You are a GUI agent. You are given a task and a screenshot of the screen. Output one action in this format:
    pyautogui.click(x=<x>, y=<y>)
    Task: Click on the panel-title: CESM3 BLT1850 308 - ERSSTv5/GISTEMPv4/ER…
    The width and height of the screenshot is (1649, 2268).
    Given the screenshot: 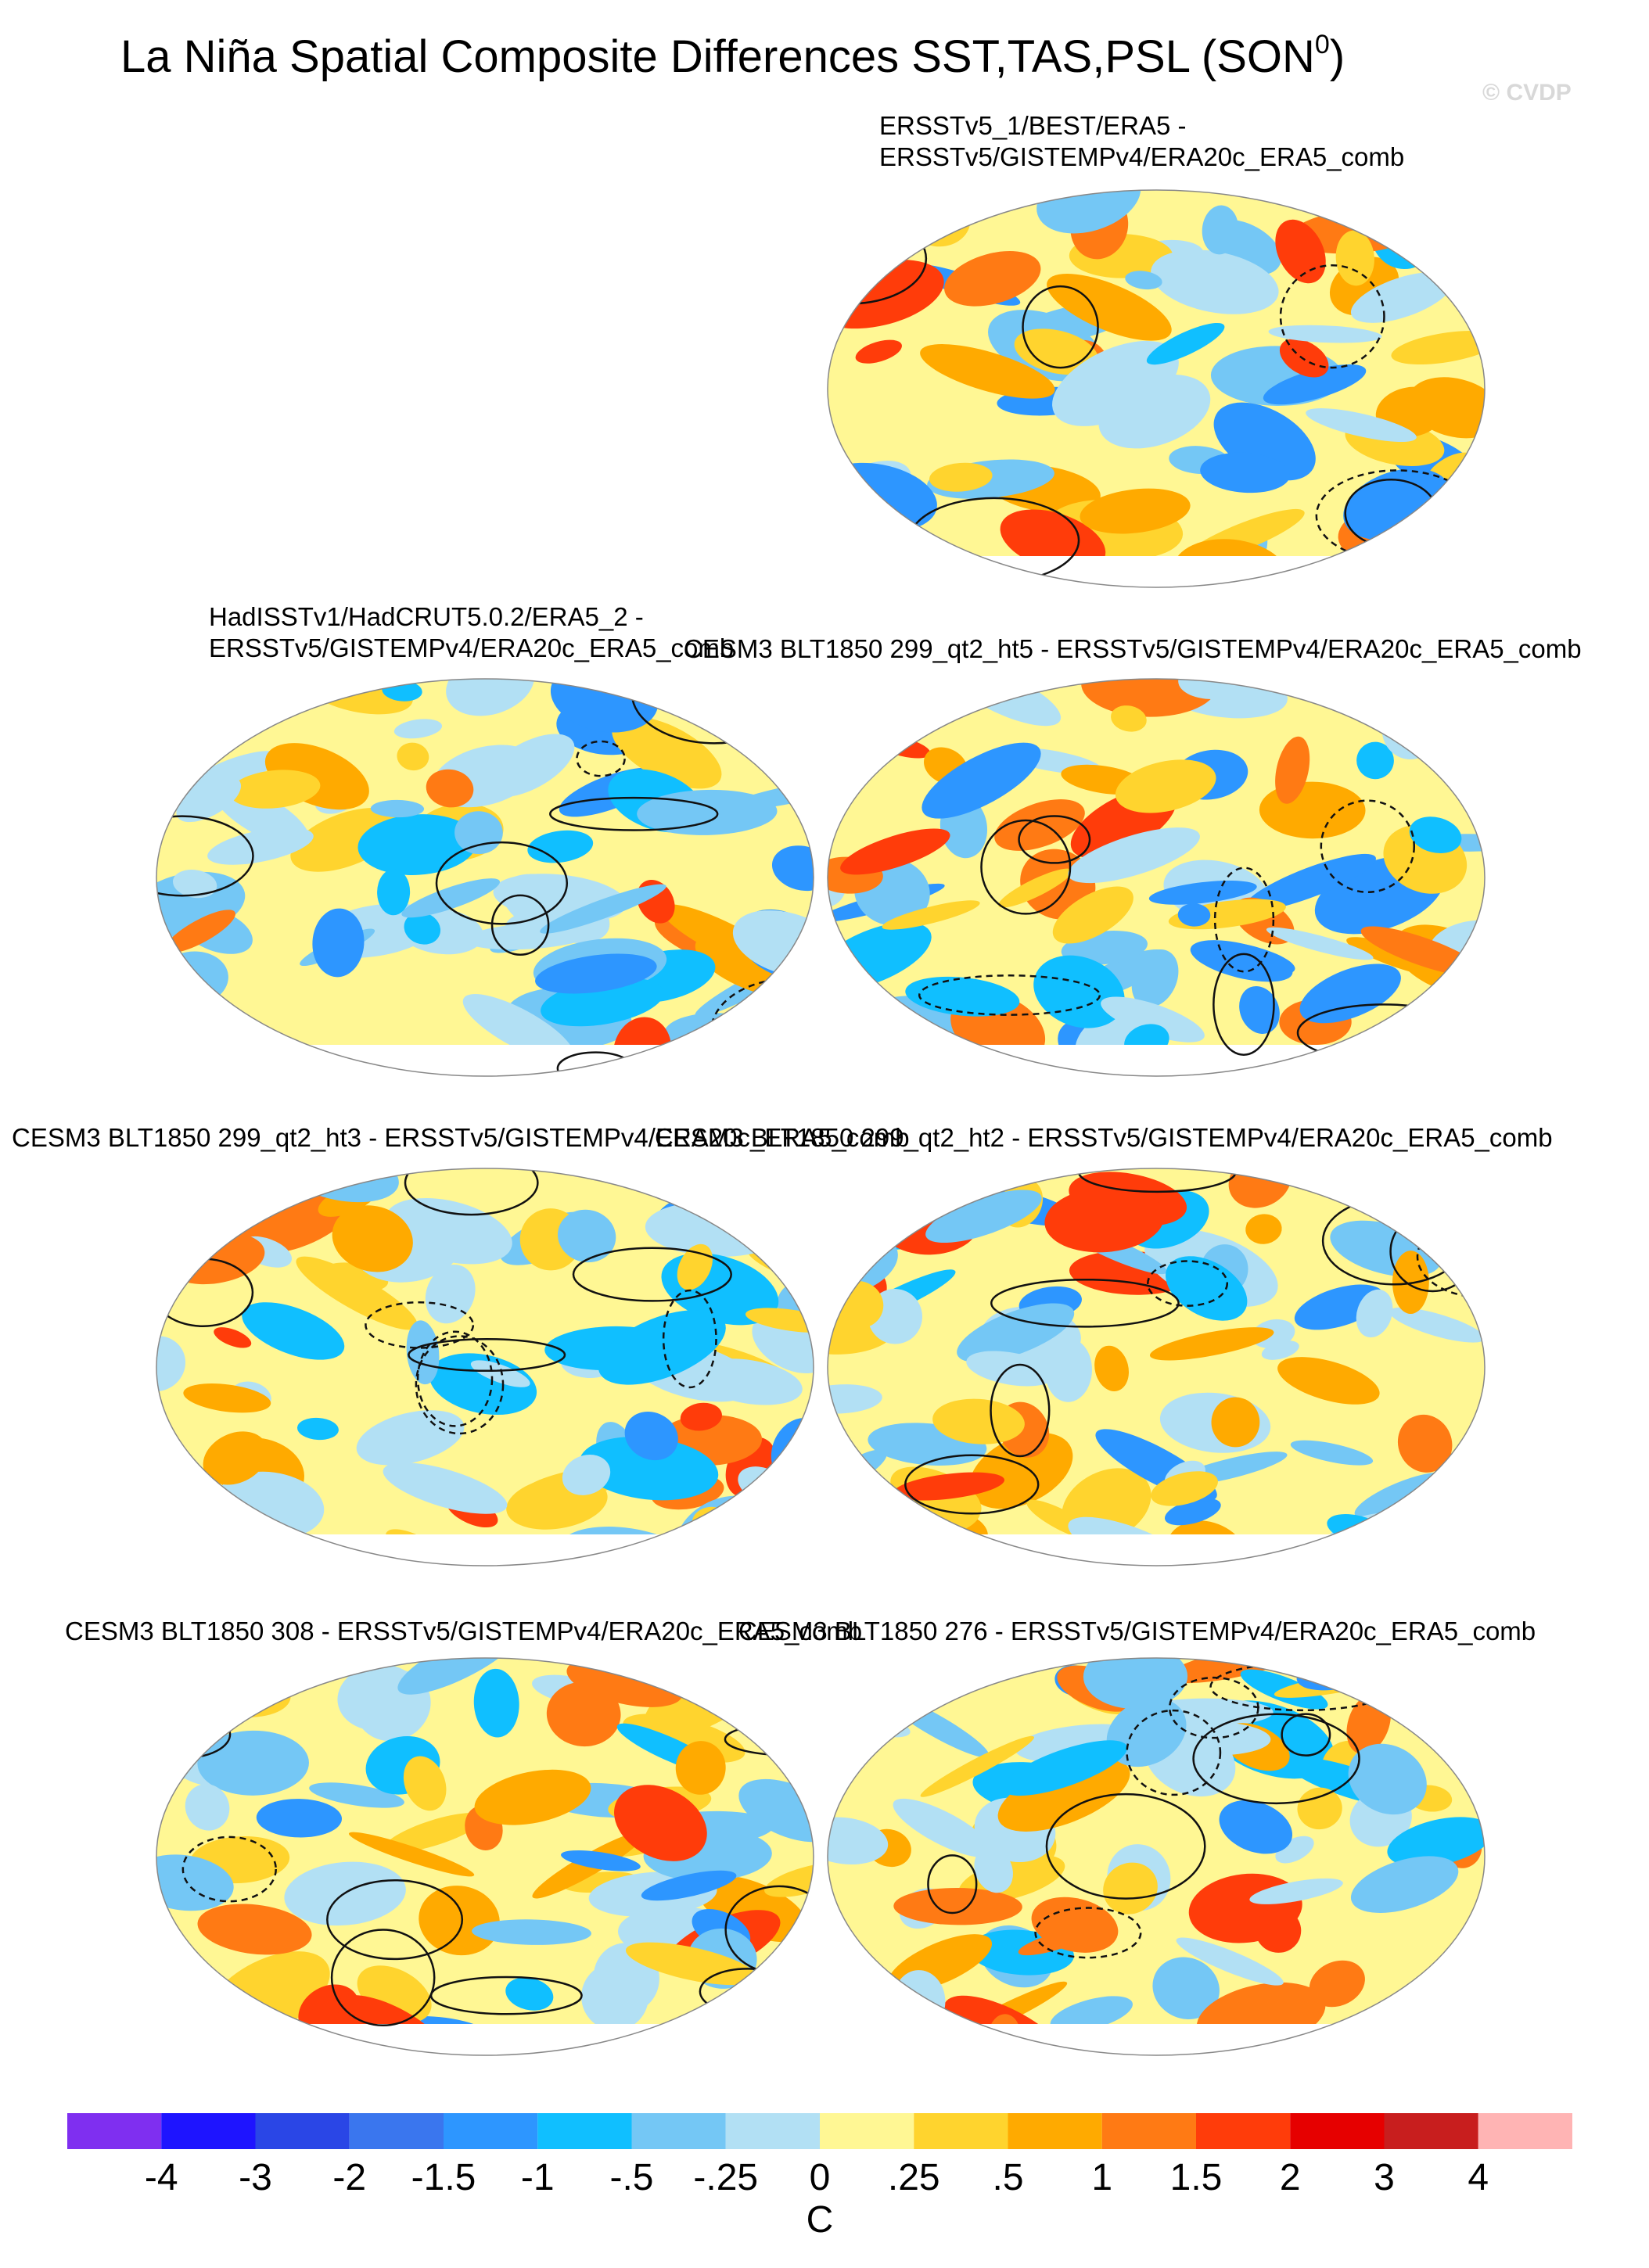 What is the action you would take?
    pyautogui.click(x=463, y=1631)
    